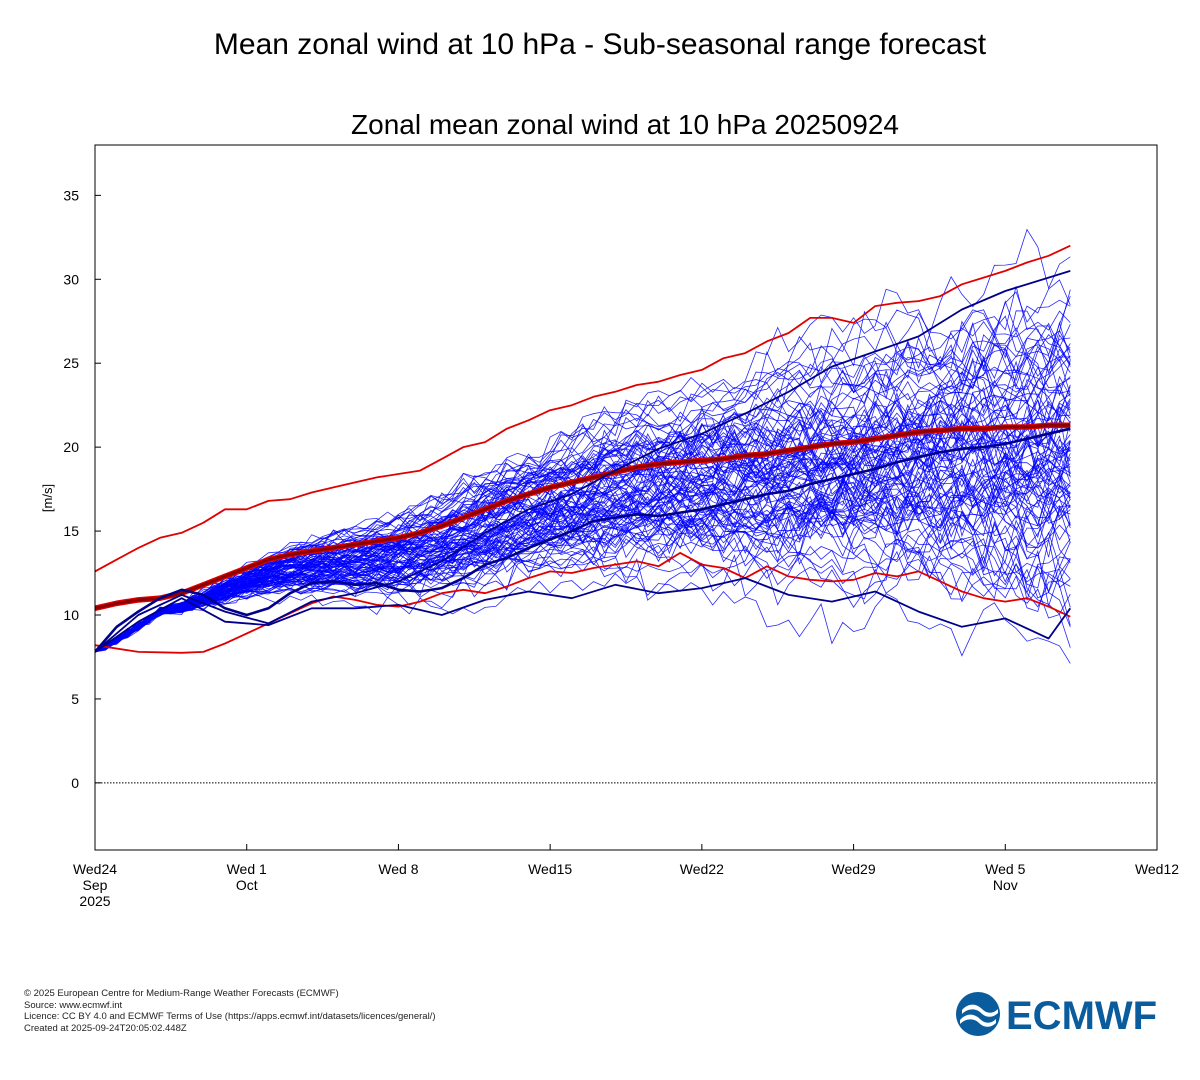 The image size is (1200, 1080). I want to click on x-tick-label: Wed29, so click(854, 869).